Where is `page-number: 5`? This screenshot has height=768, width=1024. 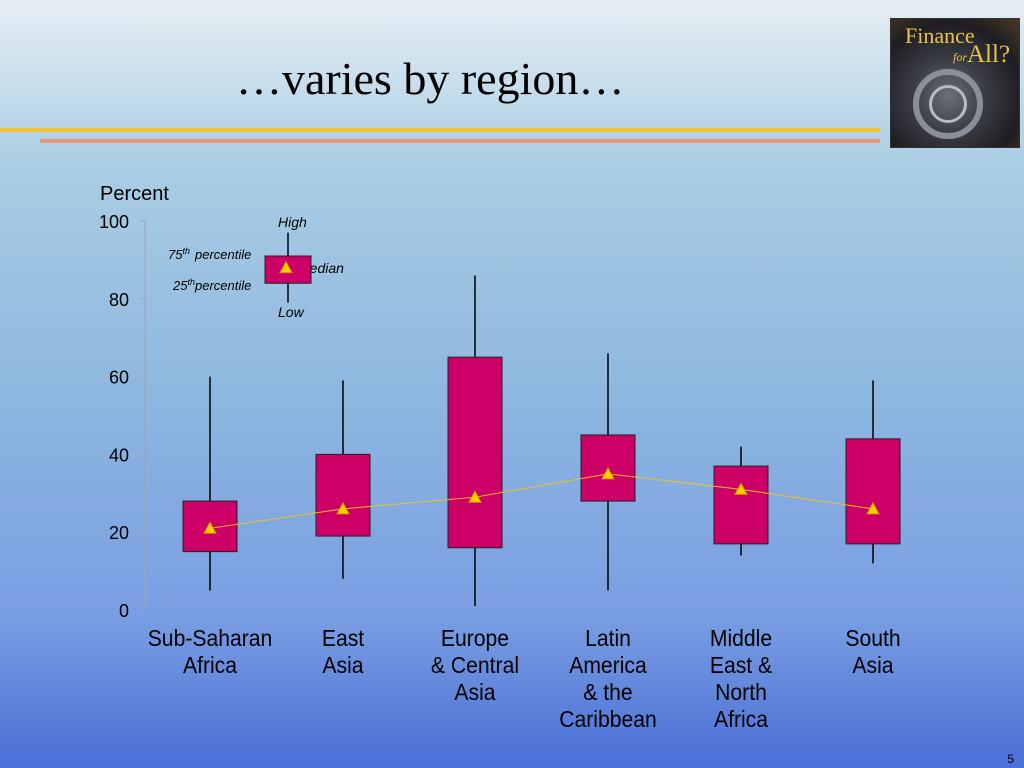 page-number: 5 is located at coordinates (1010, 759).